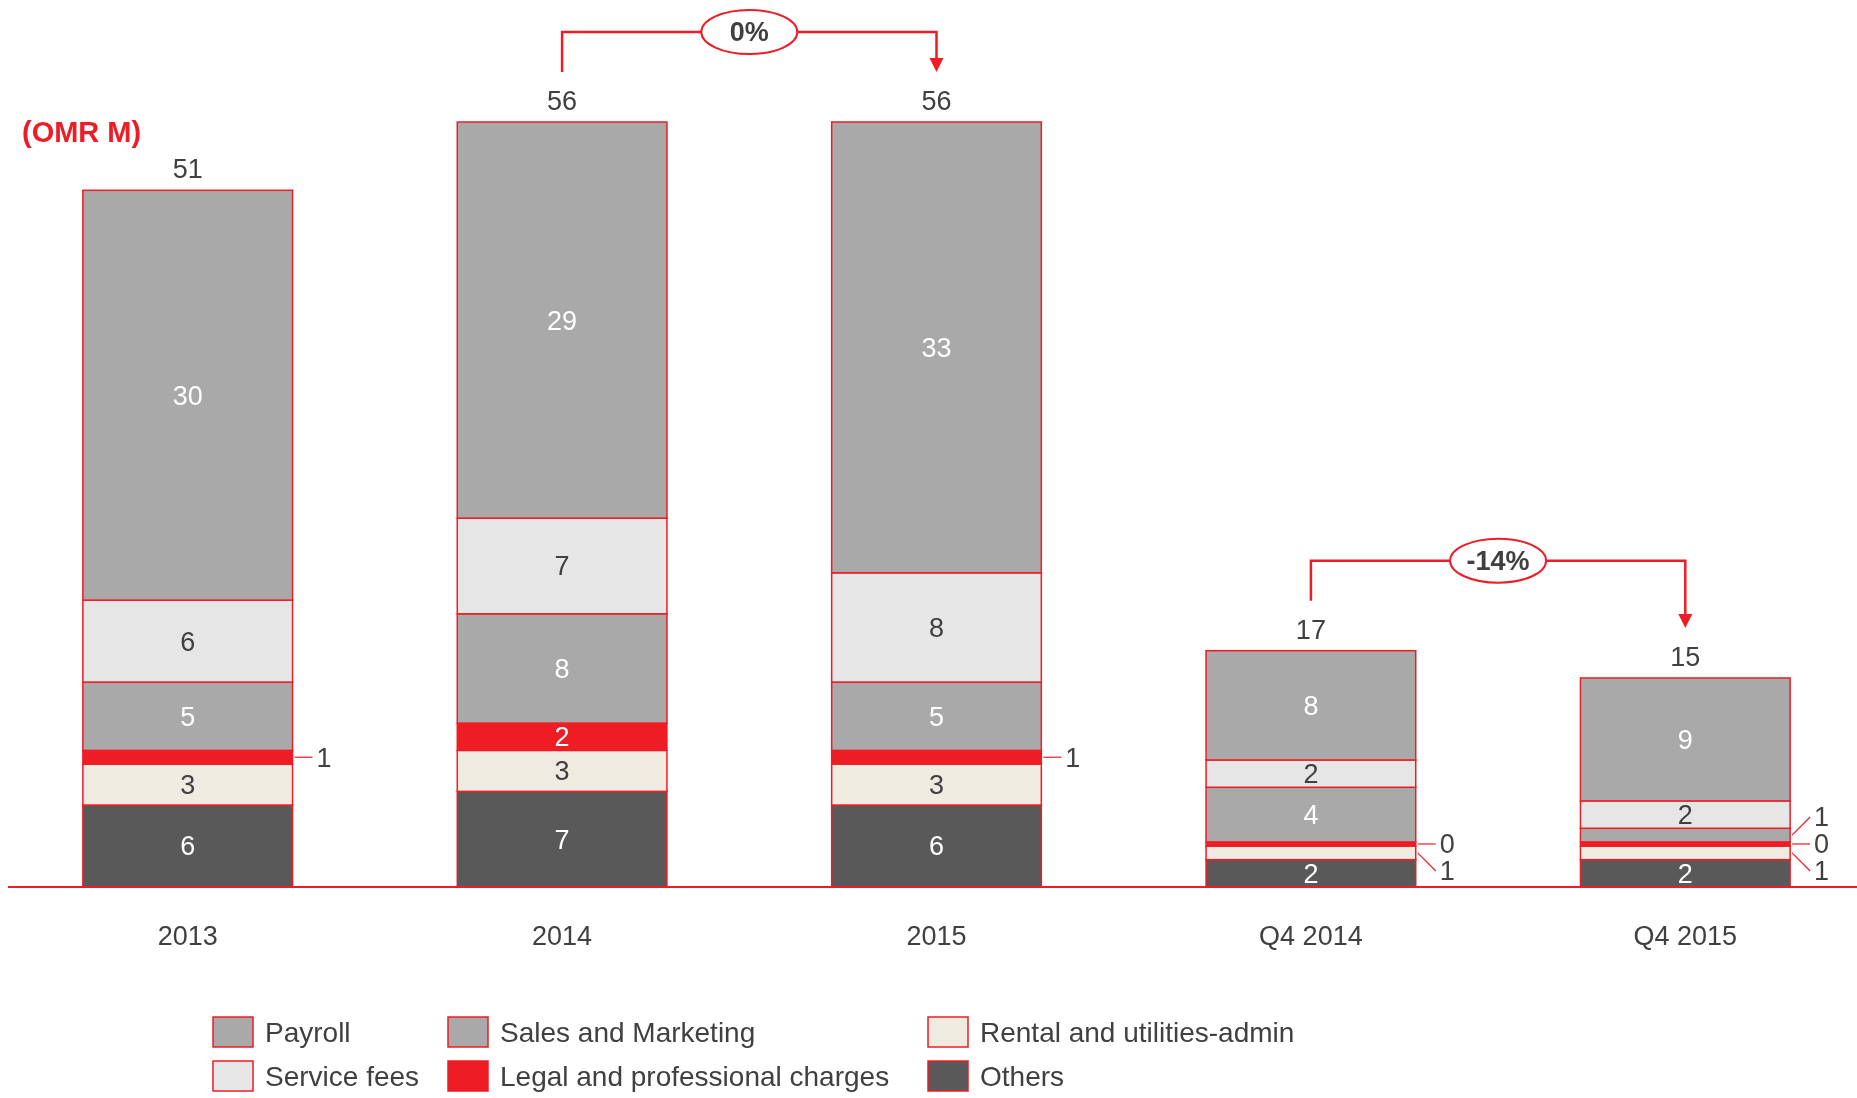 The image size is (1857, 1098). What do you see at coordinates (1685, 656) in the screenshot?
I see `total-label: 15` at bounding box center [1685, 656].